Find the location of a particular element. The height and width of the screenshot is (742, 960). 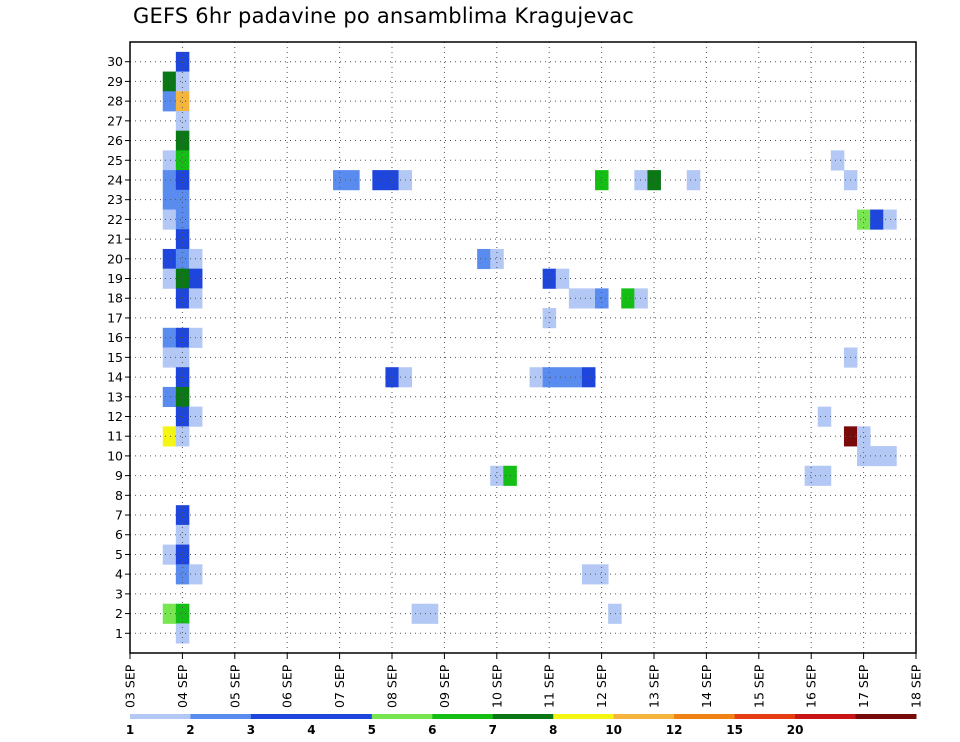

x-tick-label: 10 SEP is located at coordinates (496, 686).